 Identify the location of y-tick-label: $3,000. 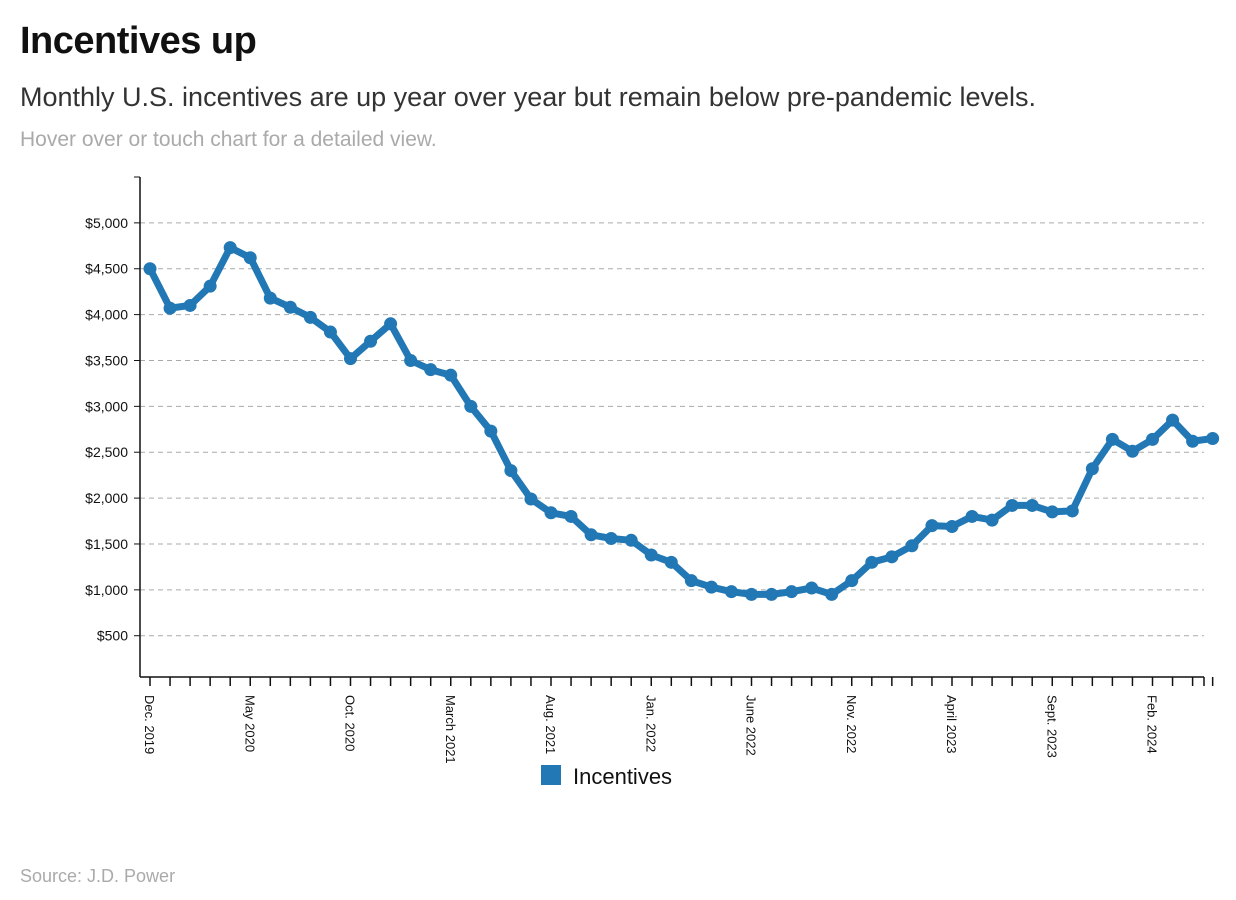
(106, 406).